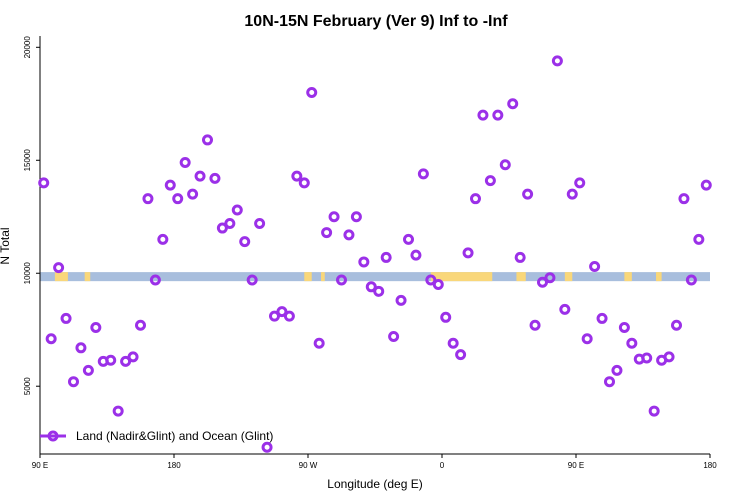  Describe the element at coordinates (6, 245) in the screenshot. I see `y-axis-label: N Total` at that location.